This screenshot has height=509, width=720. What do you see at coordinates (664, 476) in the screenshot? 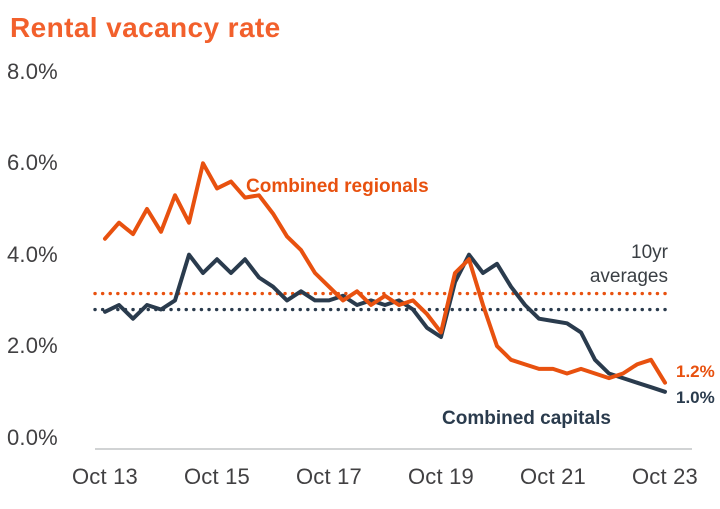
I see `x-tick-label: Oct 23` at bounding box center [664, 476].